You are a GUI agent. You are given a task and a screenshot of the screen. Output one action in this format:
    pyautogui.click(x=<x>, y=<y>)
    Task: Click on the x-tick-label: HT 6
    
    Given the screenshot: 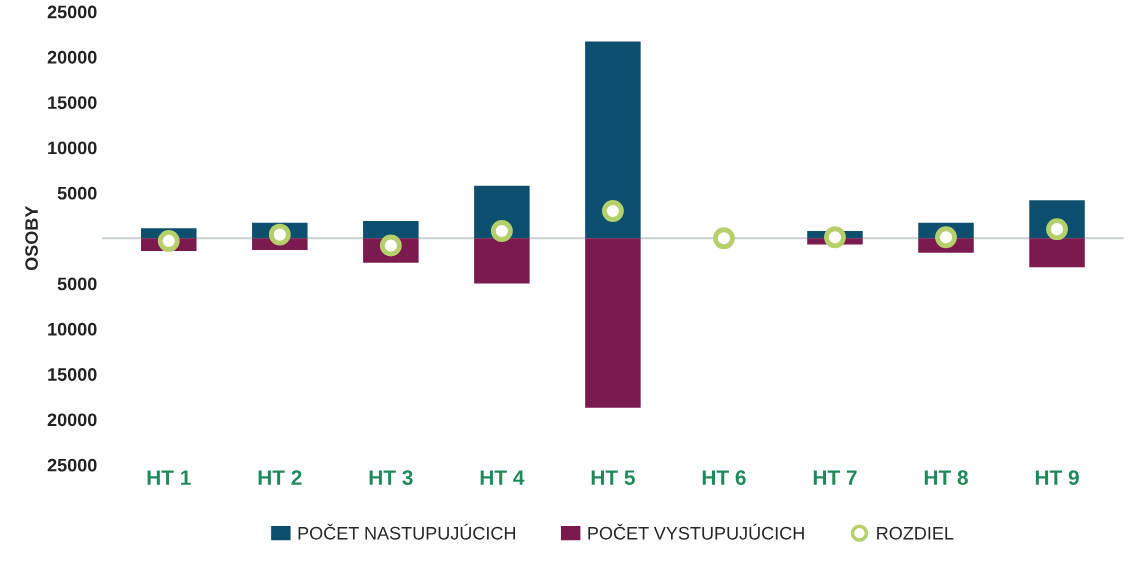 What is the action you would take?
    pyautogui.click(x=724, y=477)
    